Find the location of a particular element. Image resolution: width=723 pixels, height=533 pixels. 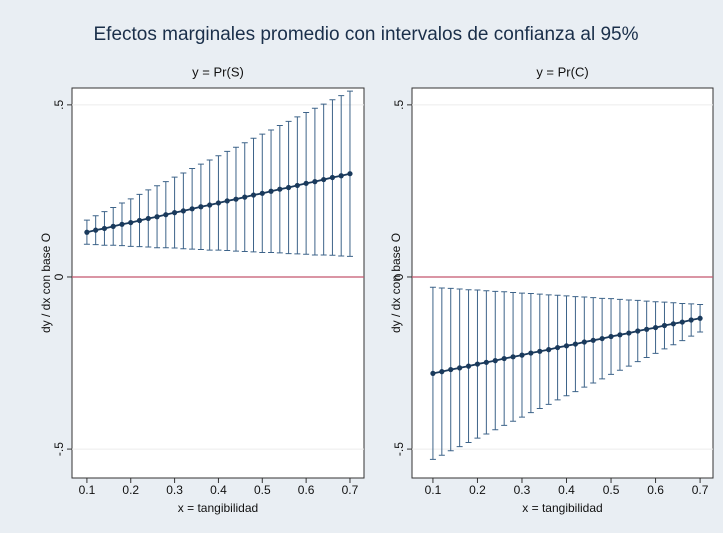

panel-title: y = Pr(S) is located at coordinates (218, 71).